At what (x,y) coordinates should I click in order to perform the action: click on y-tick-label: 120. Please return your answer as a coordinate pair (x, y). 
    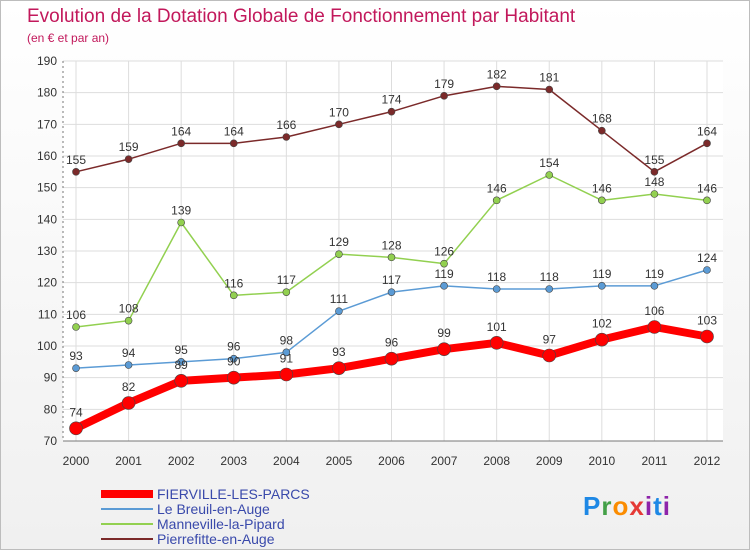
    Looking at the image, I should click on (47, 283).